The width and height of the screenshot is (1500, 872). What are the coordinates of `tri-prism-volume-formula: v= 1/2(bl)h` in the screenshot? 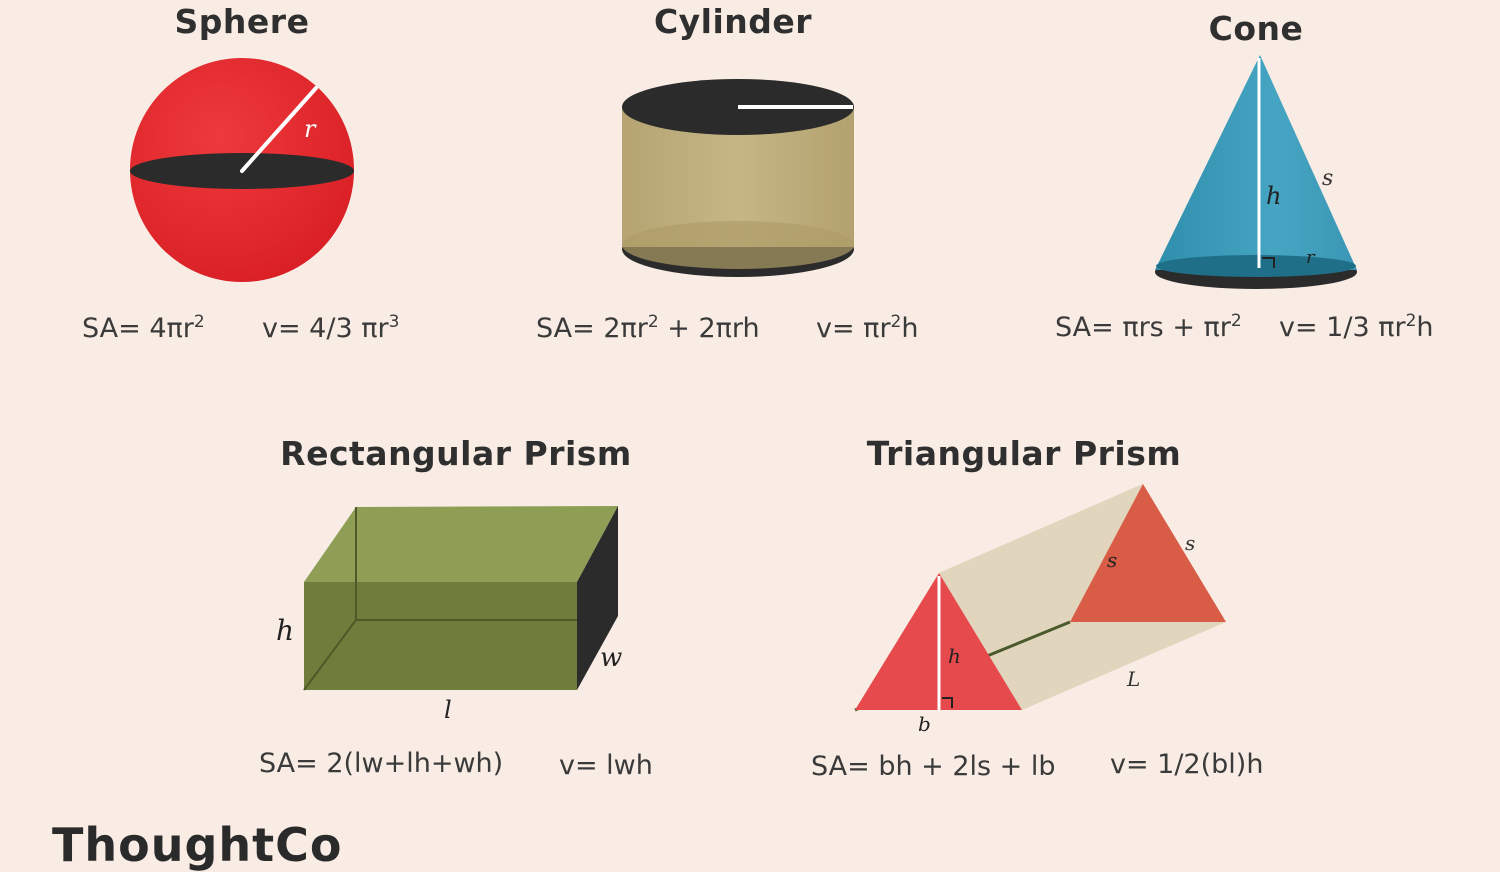 It's located at (1187, 764).